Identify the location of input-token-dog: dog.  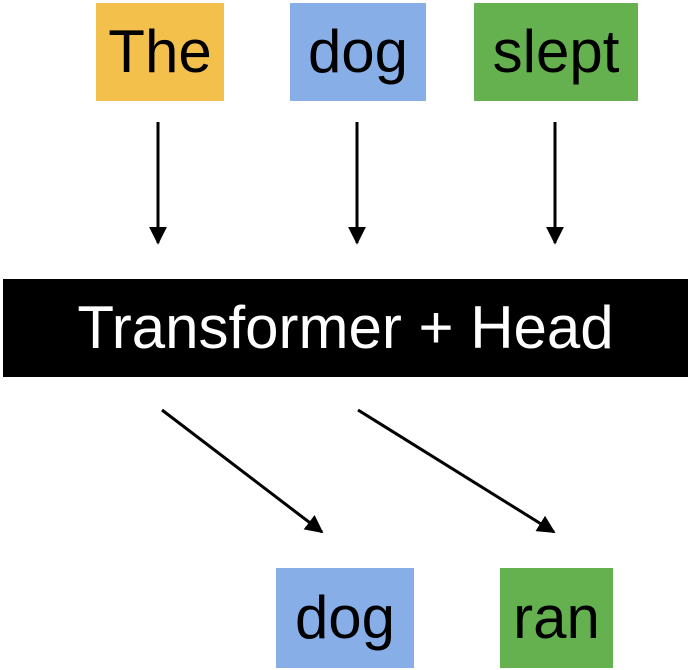
(358, 52).